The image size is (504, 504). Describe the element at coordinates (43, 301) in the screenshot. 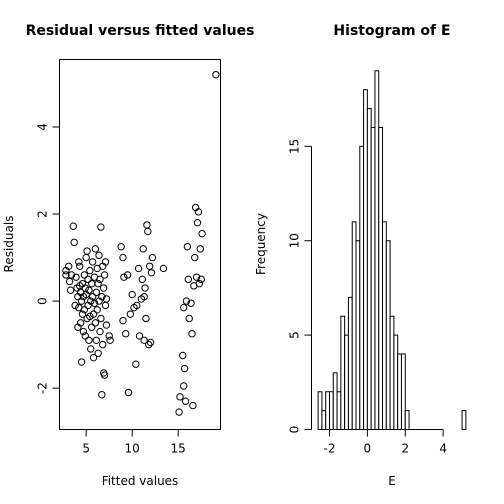

I see `scatter-y-tick-label: 0` at that location.